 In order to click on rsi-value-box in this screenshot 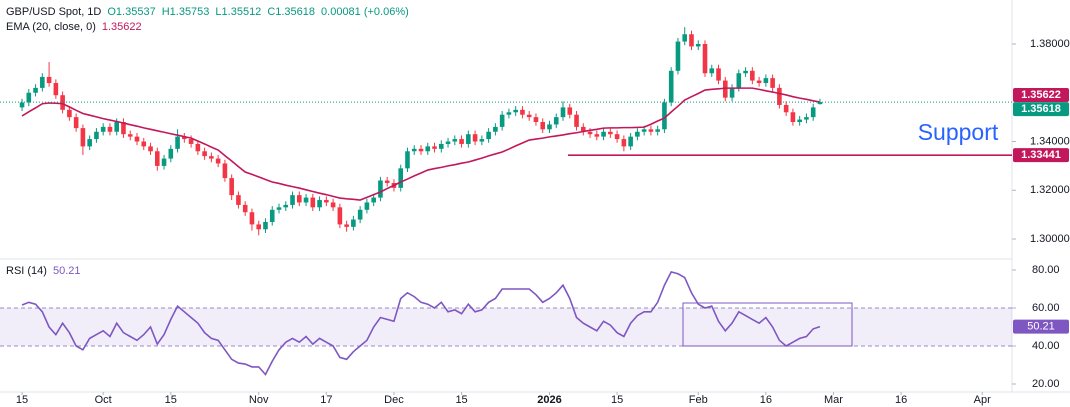, I will do `click(1041, 326)`.